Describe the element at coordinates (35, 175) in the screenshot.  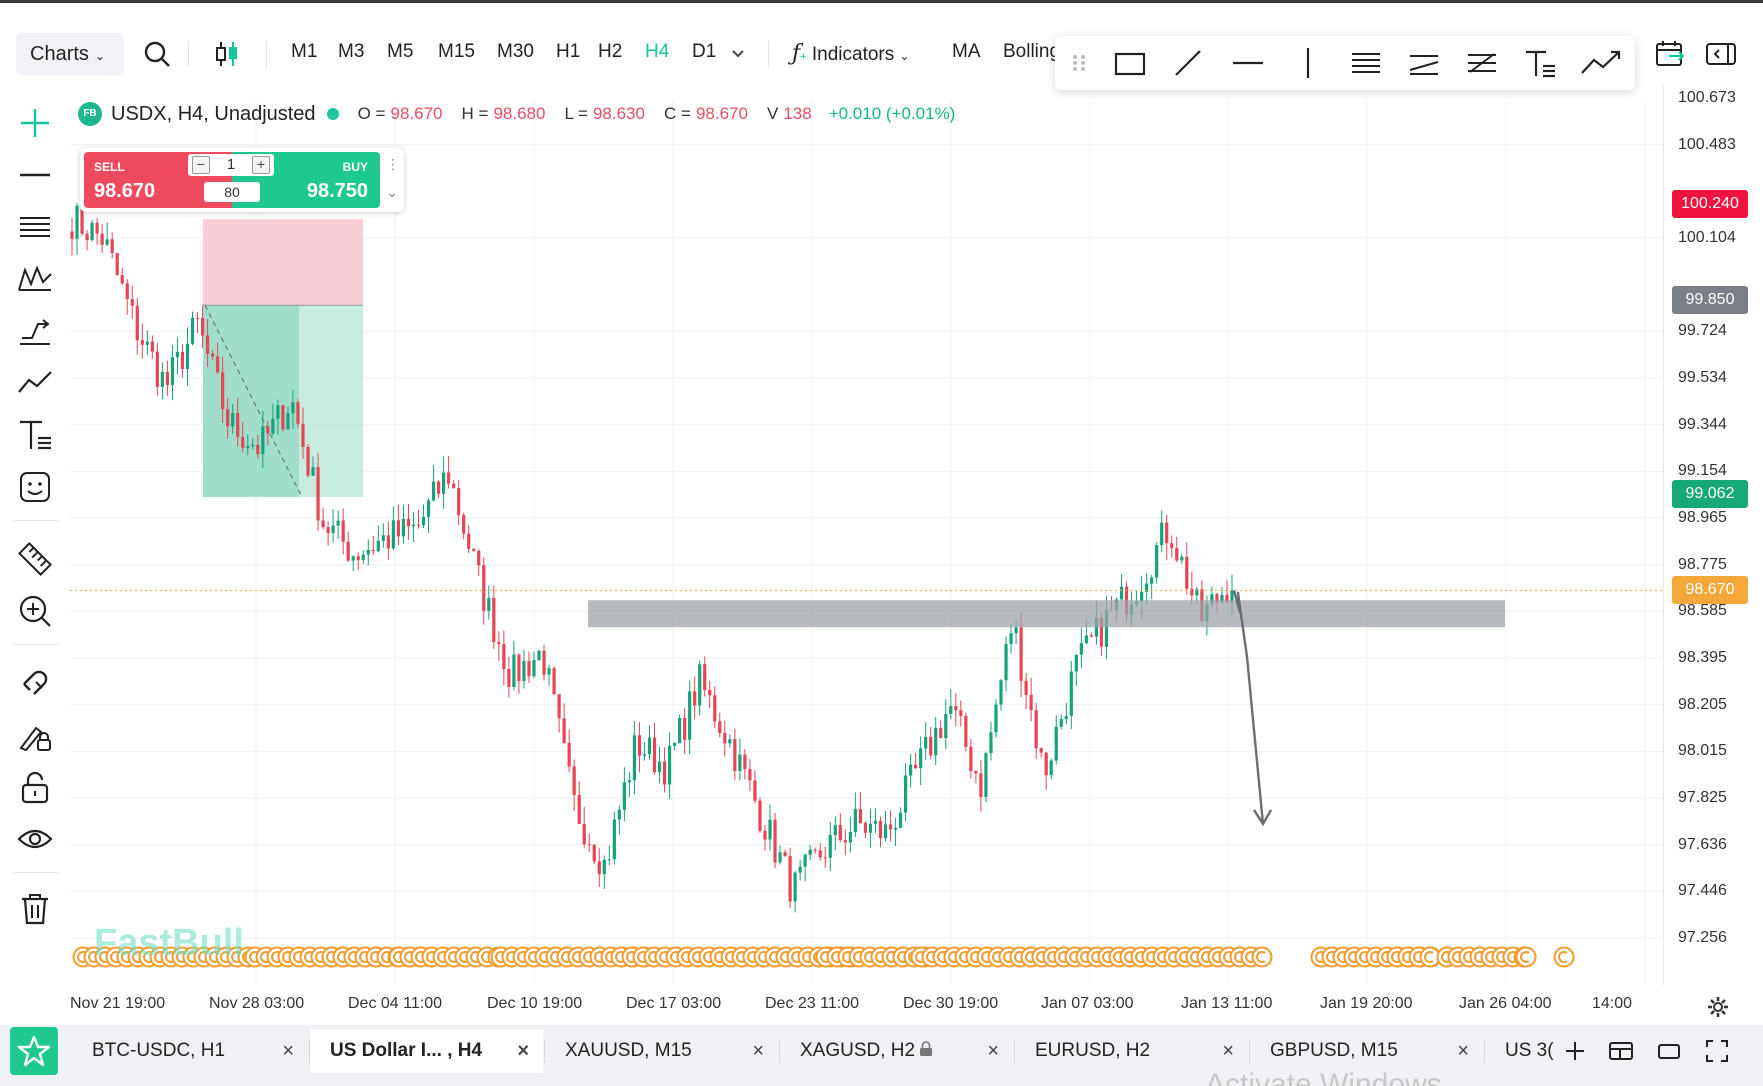
I see `line-tool-icon` at that location.